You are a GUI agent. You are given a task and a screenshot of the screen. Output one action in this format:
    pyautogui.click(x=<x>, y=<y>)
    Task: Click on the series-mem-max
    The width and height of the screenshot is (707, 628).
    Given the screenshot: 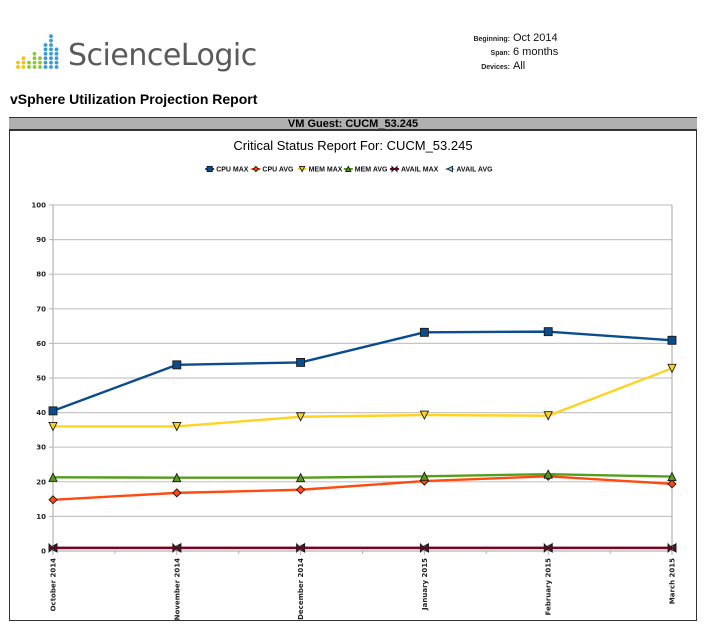 What is the action you would take?
    pyautogui.click(x=362, y=397)
    